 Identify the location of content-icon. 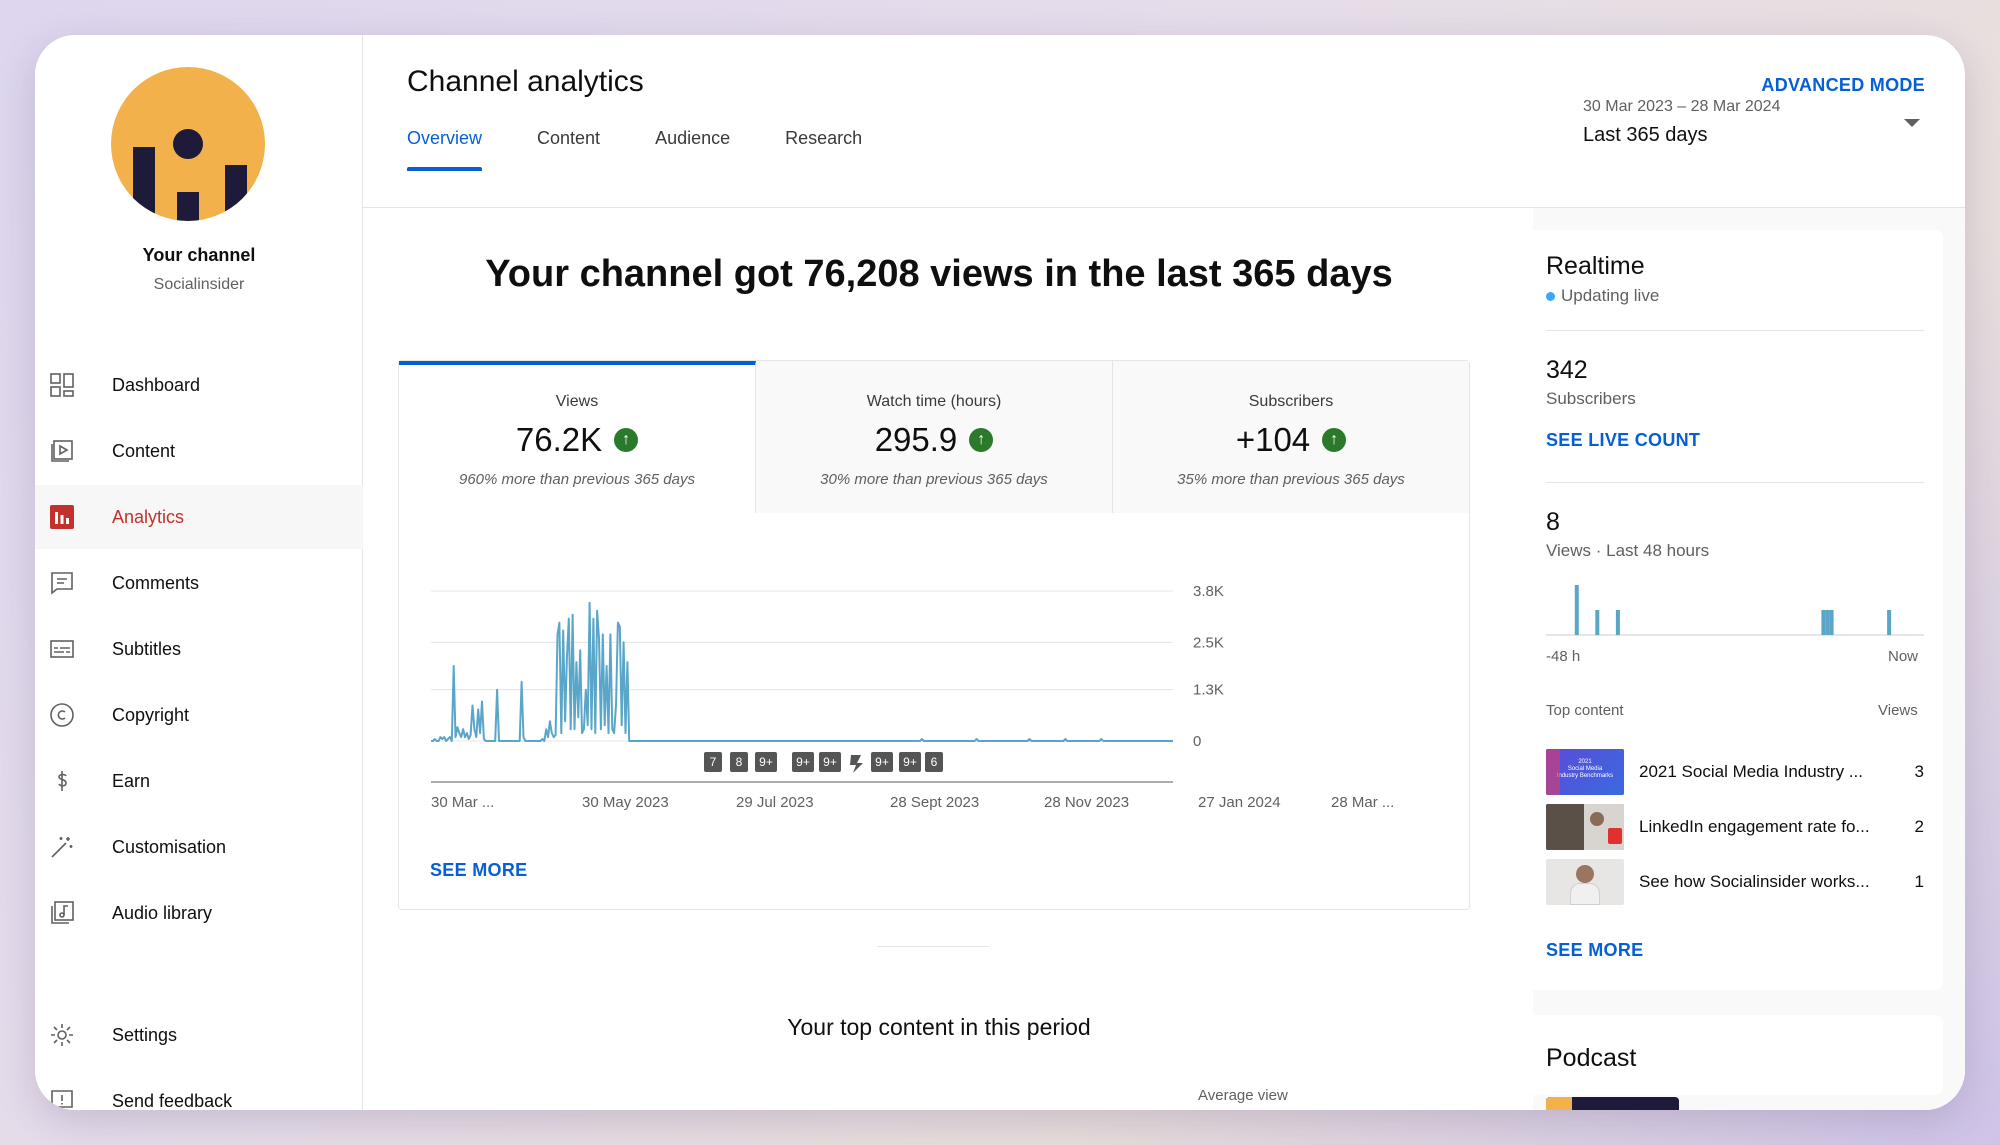
(62, 451).